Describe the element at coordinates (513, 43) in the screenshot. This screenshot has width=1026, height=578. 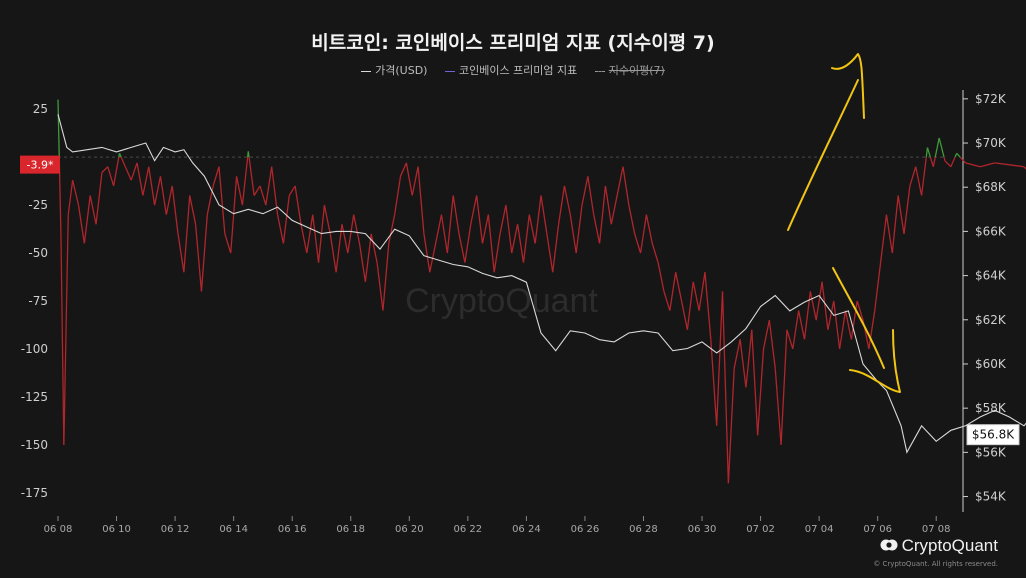
I see `chart-title: 비트코인: 코인베이스 프리미엄 지표 (지수이평 7)` at that location.